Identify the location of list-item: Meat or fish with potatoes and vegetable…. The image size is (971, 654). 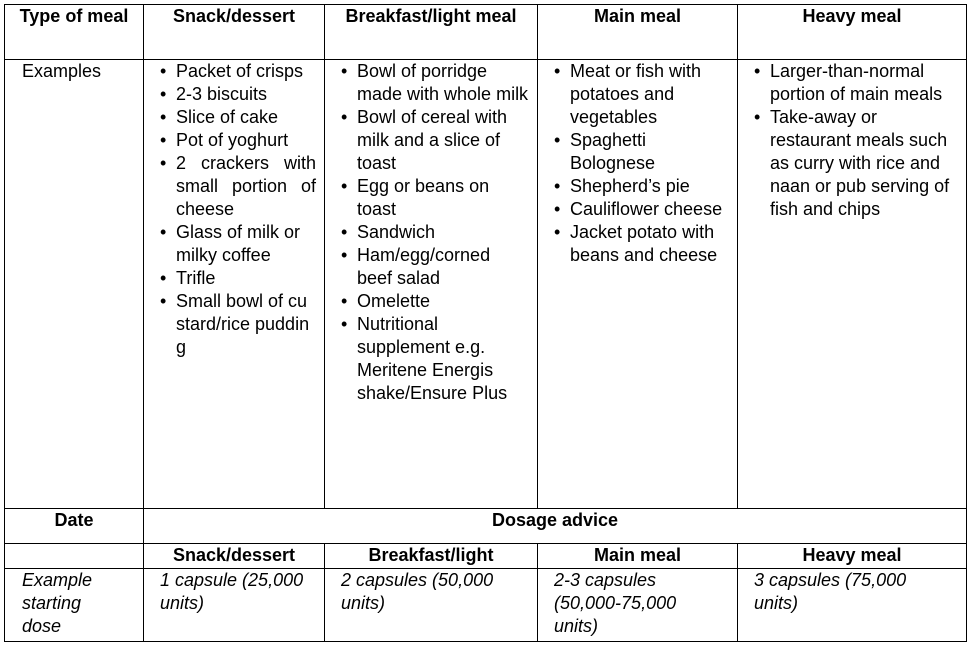
(641, 94).